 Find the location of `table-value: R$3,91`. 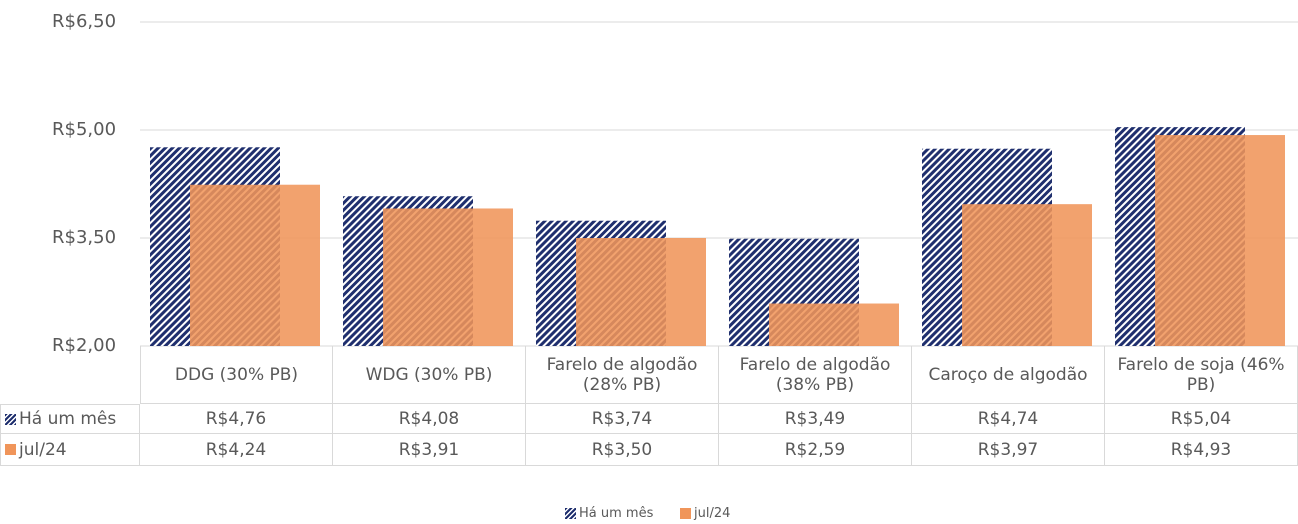

table-value: R$3,91 is located at coordinates (429, 450).